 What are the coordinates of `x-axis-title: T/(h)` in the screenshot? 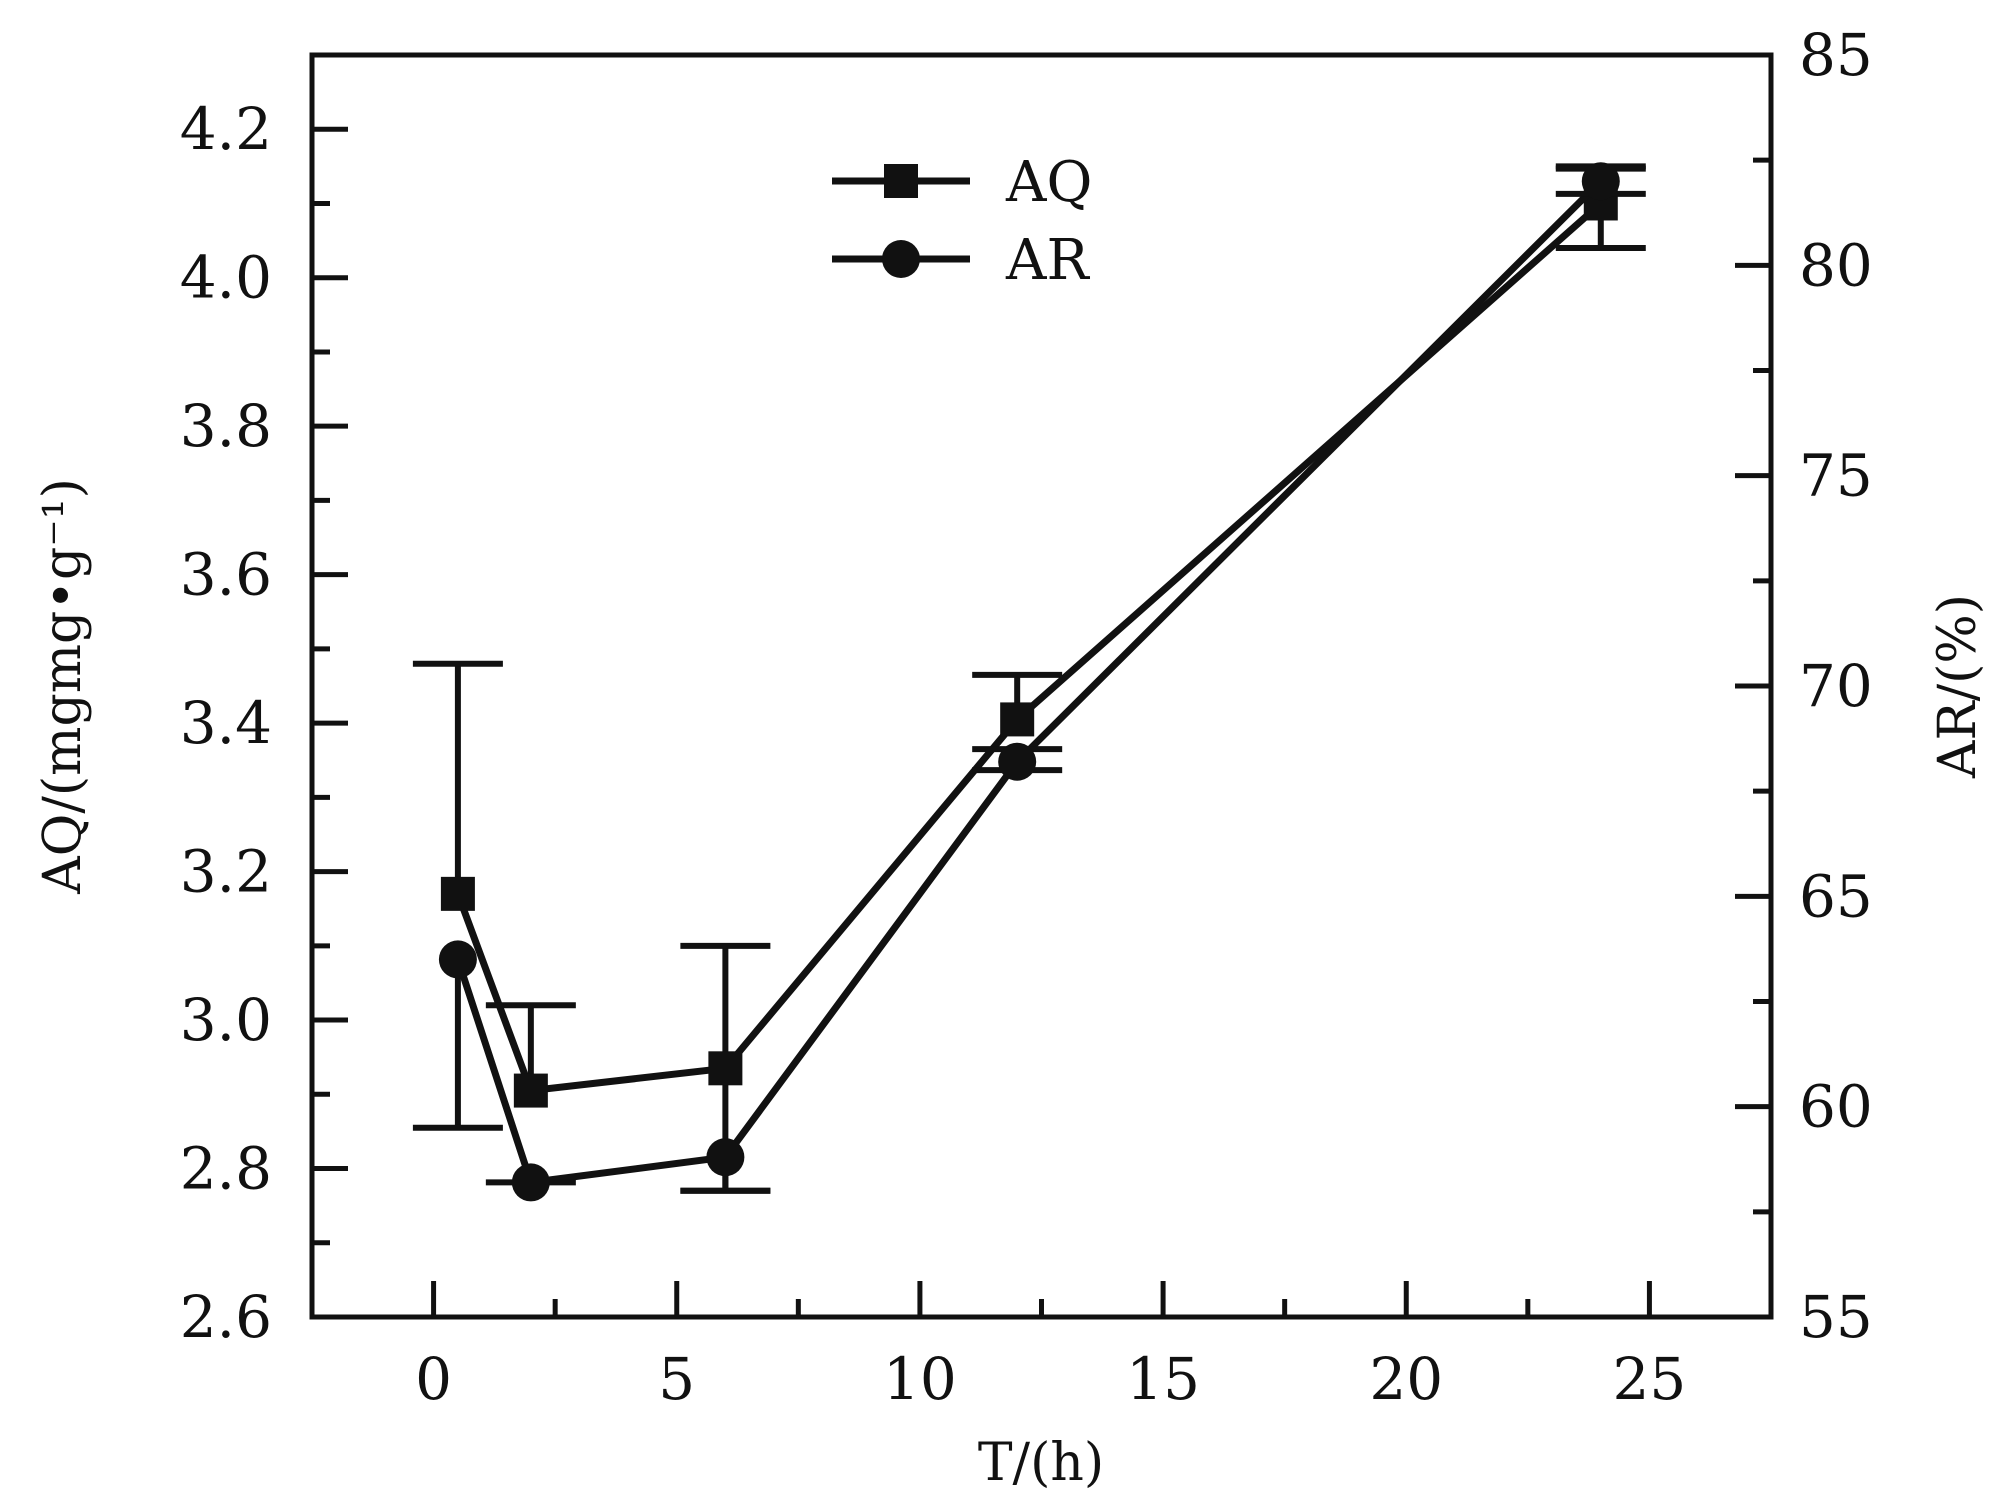 It's located at (1041, 1463).